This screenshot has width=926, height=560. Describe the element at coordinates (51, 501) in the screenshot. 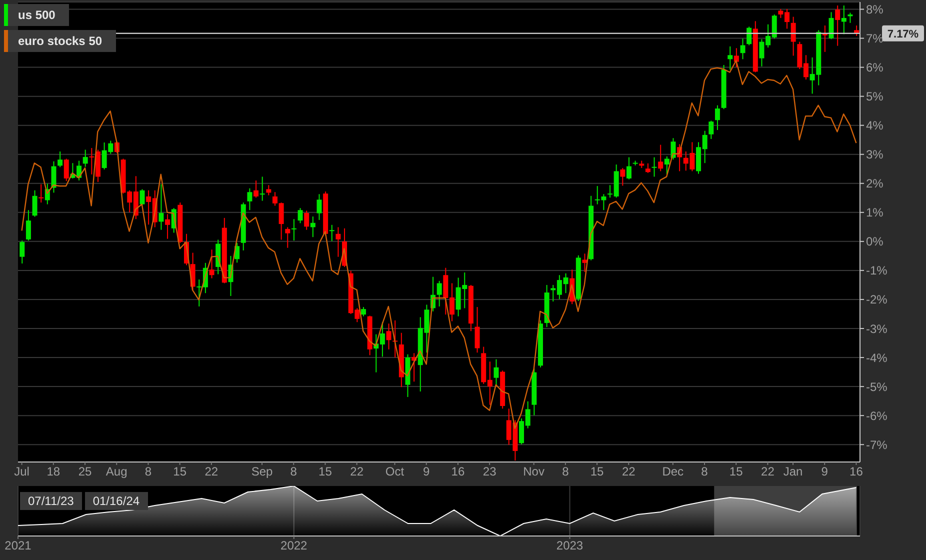

I see `annotation: 07/11/23` at that location.